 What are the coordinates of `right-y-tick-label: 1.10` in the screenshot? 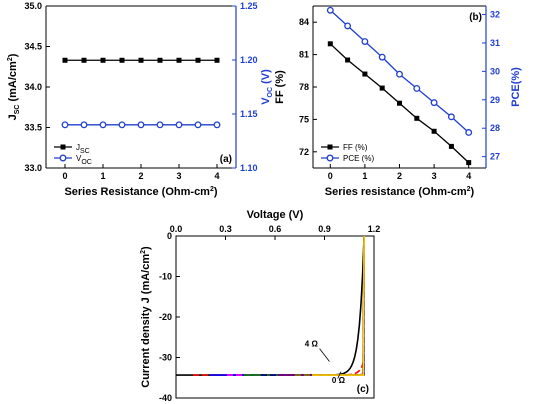 It's located at (249, 168).